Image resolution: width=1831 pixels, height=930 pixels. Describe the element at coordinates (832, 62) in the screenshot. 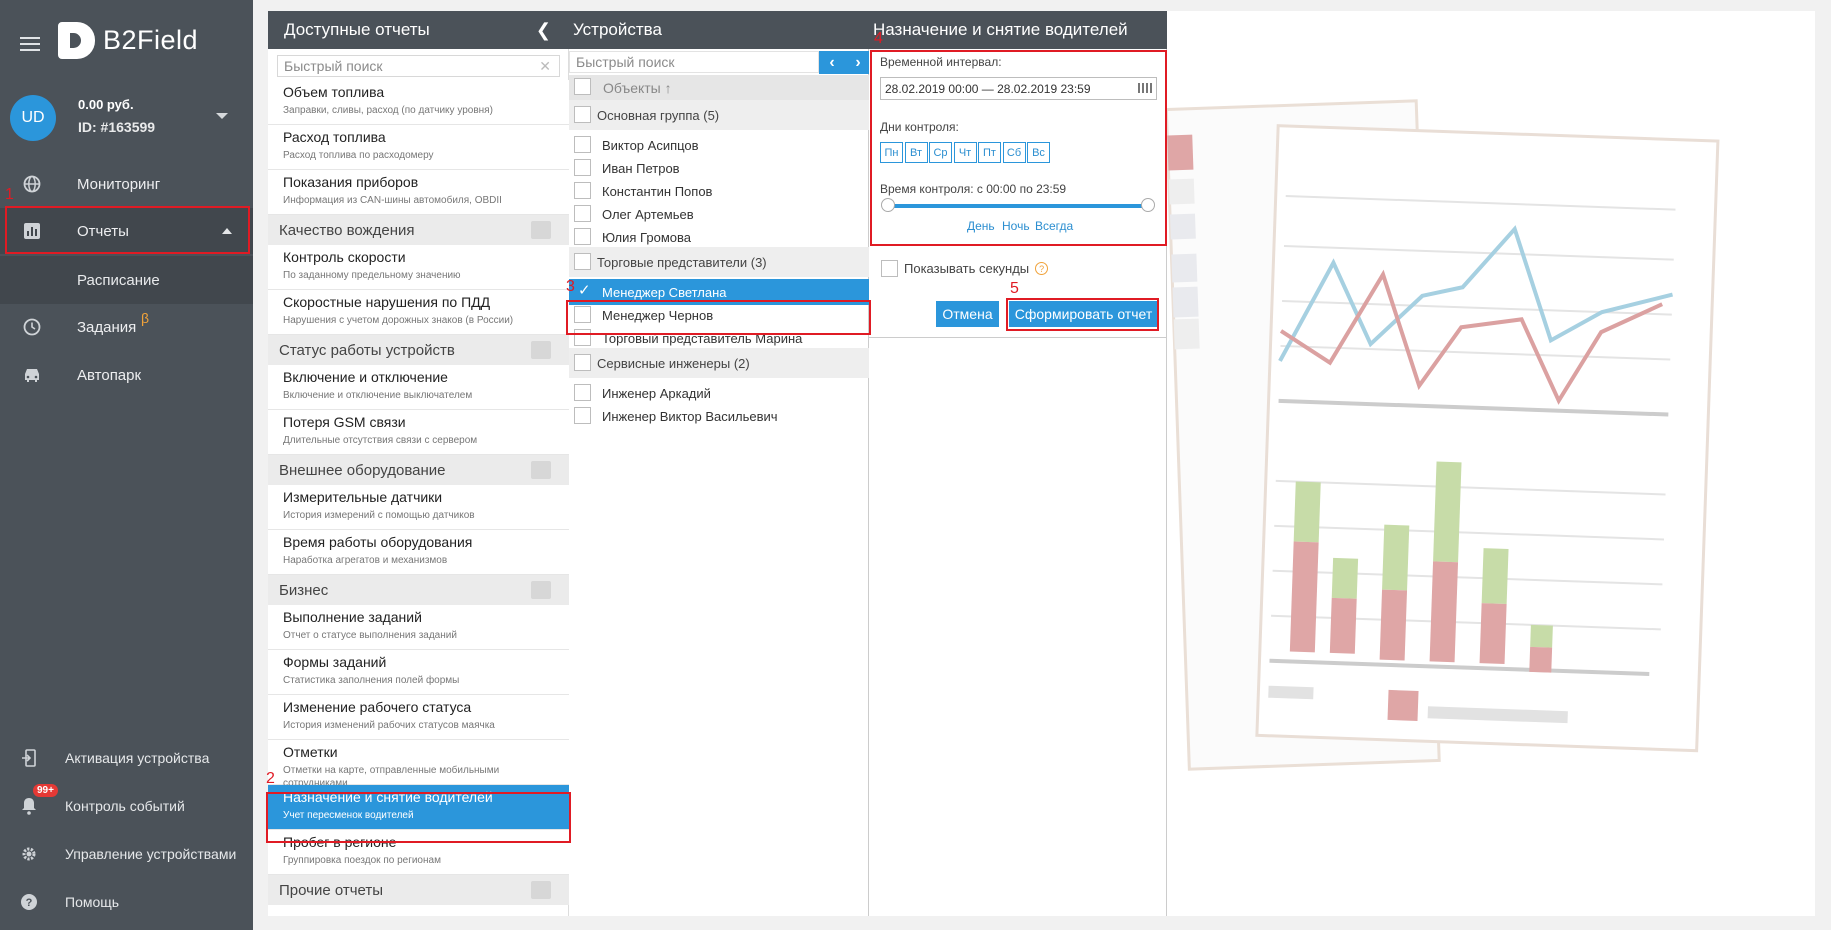

I see `chevron-left-icon: ‹` at that location.